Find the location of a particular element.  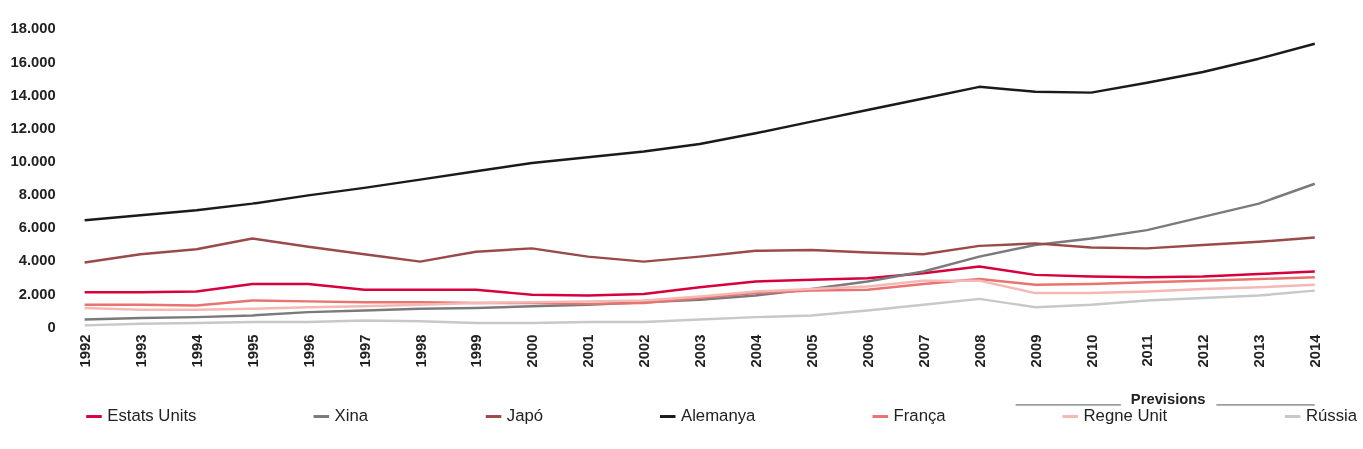

y-tick-label: 14.000 is located at coordinates (33, 94).